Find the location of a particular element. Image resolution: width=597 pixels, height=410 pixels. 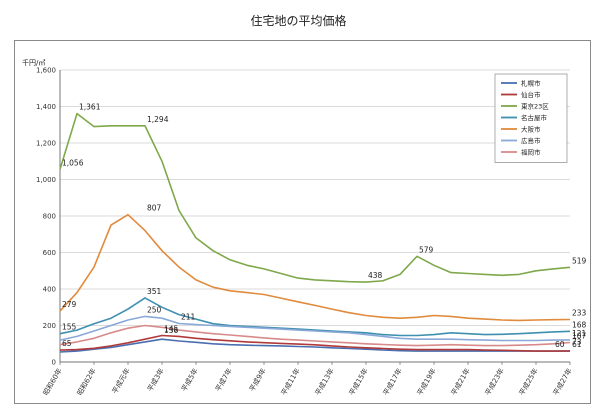

y-tick-label: 600 is located at coordinates (49, 253).